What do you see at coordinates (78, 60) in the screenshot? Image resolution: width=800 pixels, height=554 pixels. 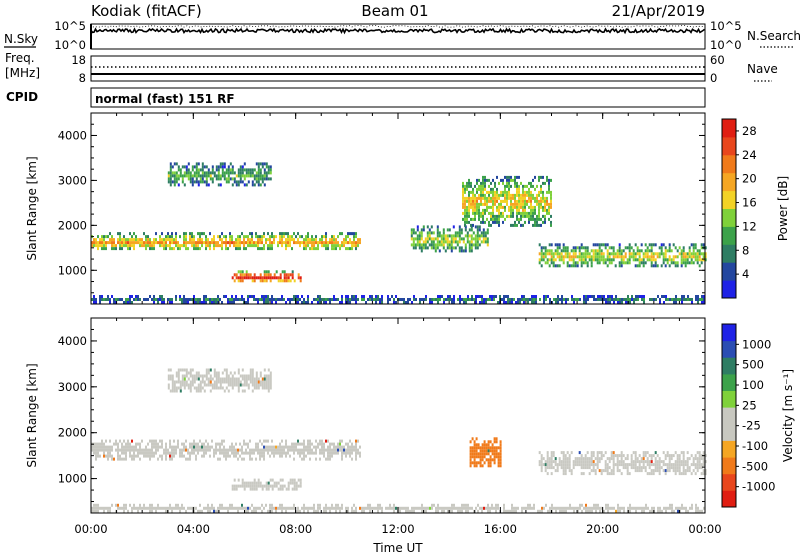 I see `freq-tick-top: 18` at bounding box center [78, 60].